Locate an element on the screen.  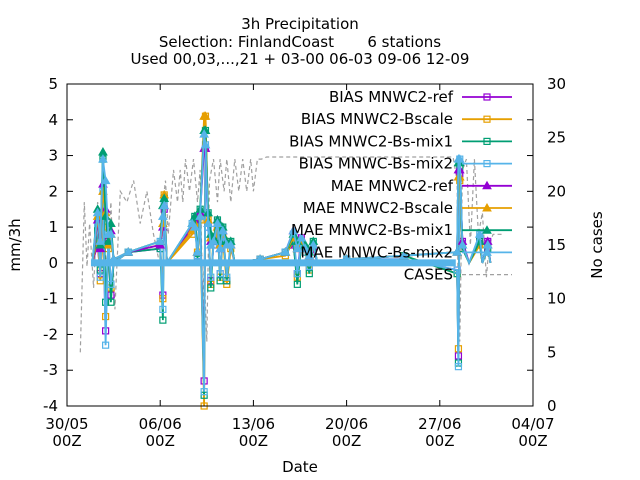
y-tick-label: 5 is located at coordinates (53, 84).